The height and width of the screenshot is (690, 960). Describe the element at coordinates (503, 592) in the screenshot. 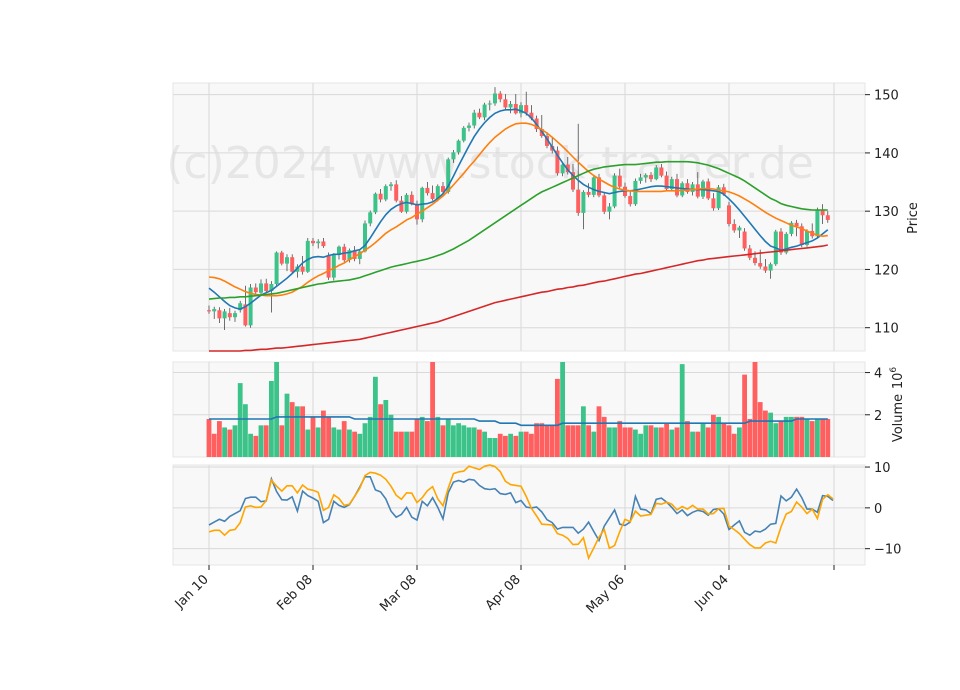

I see `x-tick-label: Apr 08` at that location.